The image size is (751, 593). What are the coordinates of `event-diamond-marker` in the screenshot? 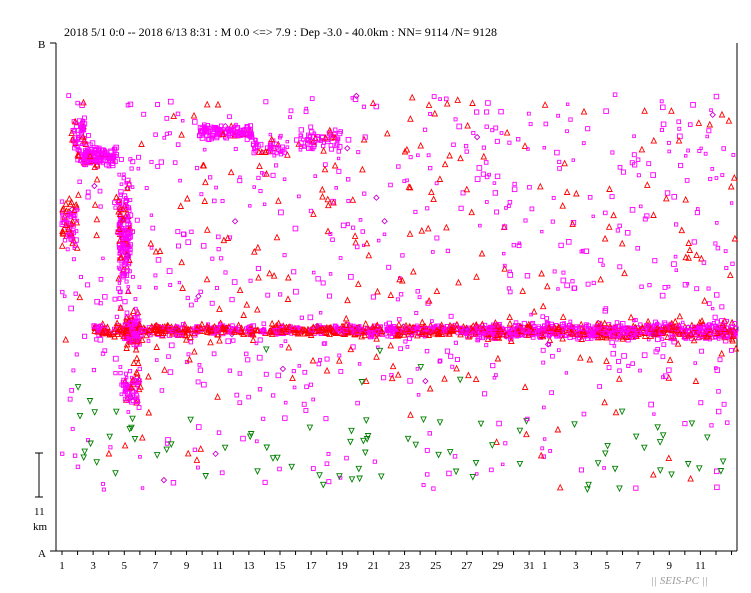 It's located at (425, 381).